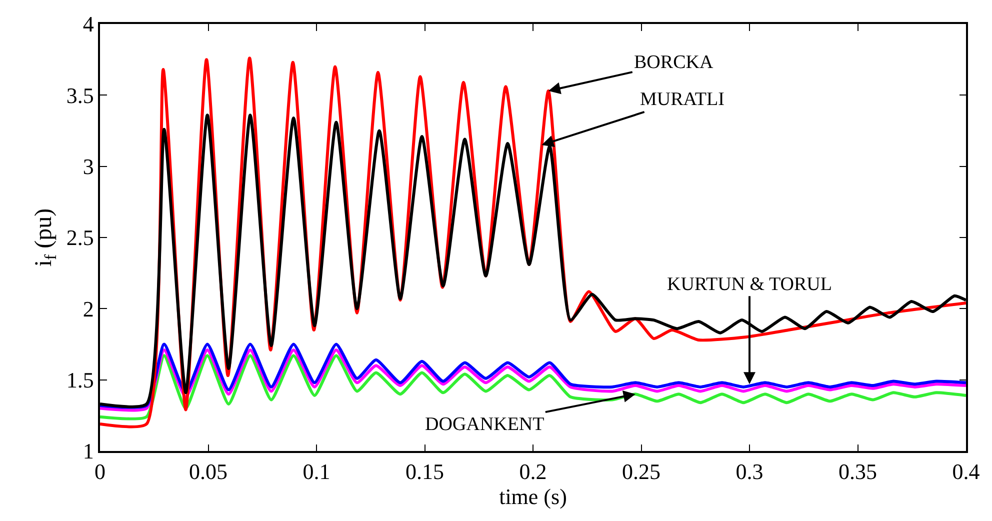 The height and width of the screenshot is (521, 992). I want to click on x-tick-label: 0.15, so click(425, 471).